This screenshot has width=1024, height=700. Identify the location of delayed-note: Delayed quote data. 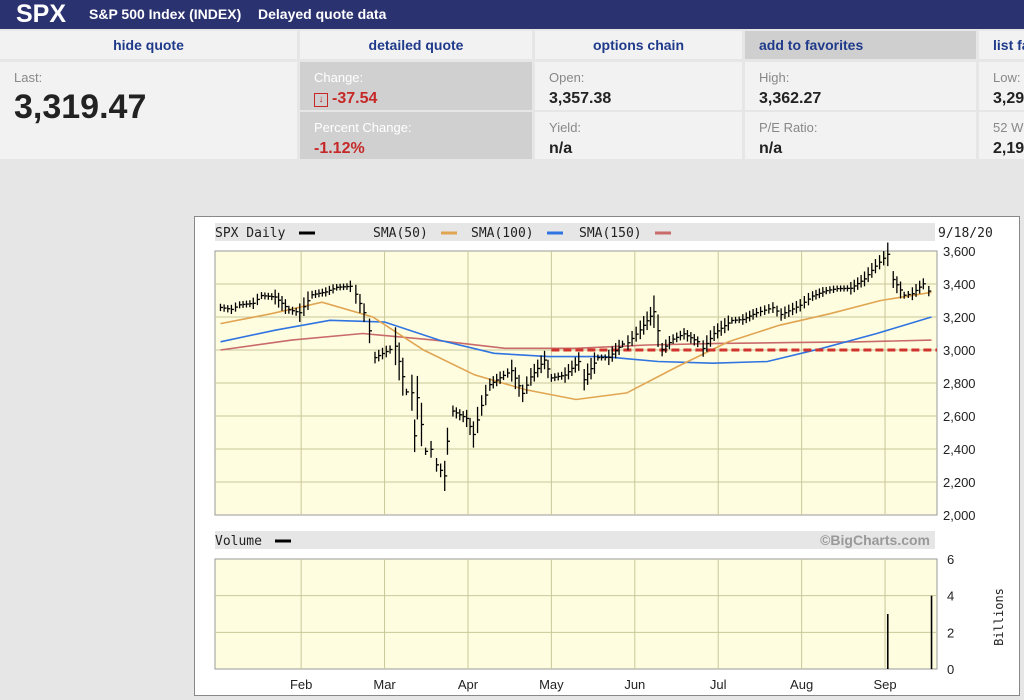
(322, 14).